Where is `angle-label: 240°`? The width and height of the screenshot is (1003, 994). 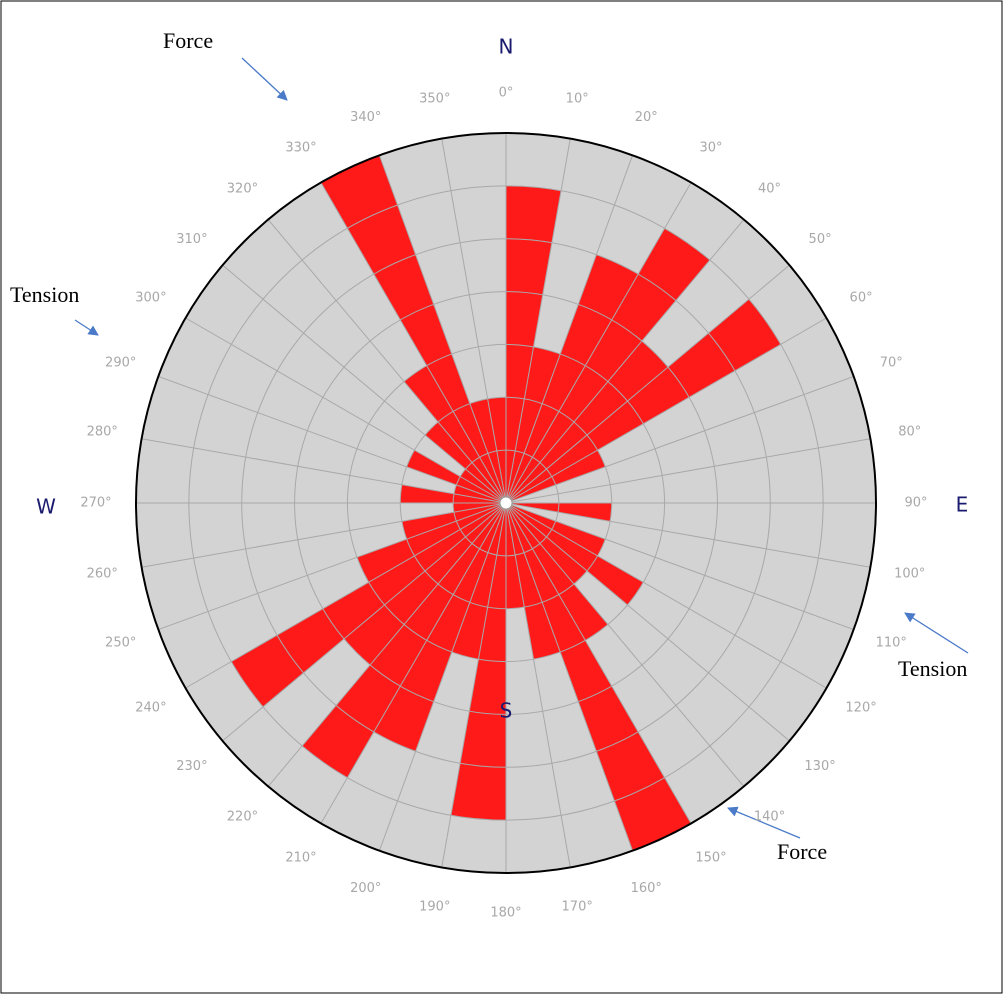 angle-label: 240° is located at coordinates (150, 708).